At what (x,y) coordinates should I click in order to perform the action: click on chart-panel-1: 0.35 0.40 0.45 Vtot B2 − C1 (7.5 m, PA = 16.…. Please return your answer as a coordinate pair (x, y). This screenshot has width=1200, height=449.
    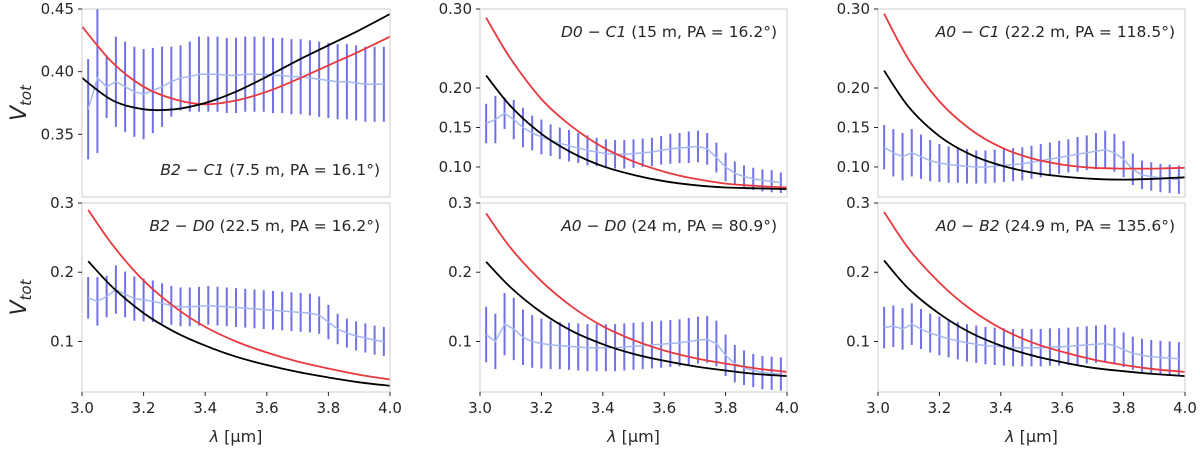
    Looking at the image, I should click on (199, 99).